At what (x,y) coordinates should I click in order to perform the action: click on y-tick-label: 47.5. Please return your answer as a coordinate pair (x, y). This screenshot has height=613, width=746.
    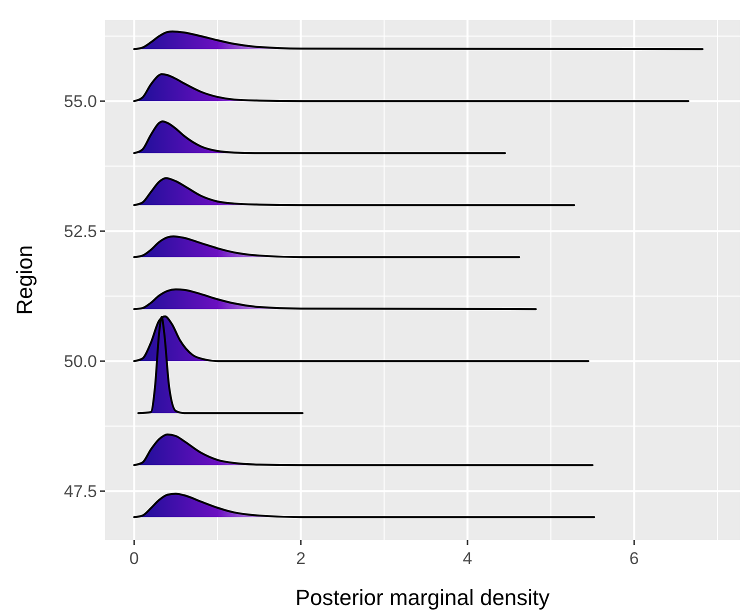
    Looking at the image, I should click on (80, 492).